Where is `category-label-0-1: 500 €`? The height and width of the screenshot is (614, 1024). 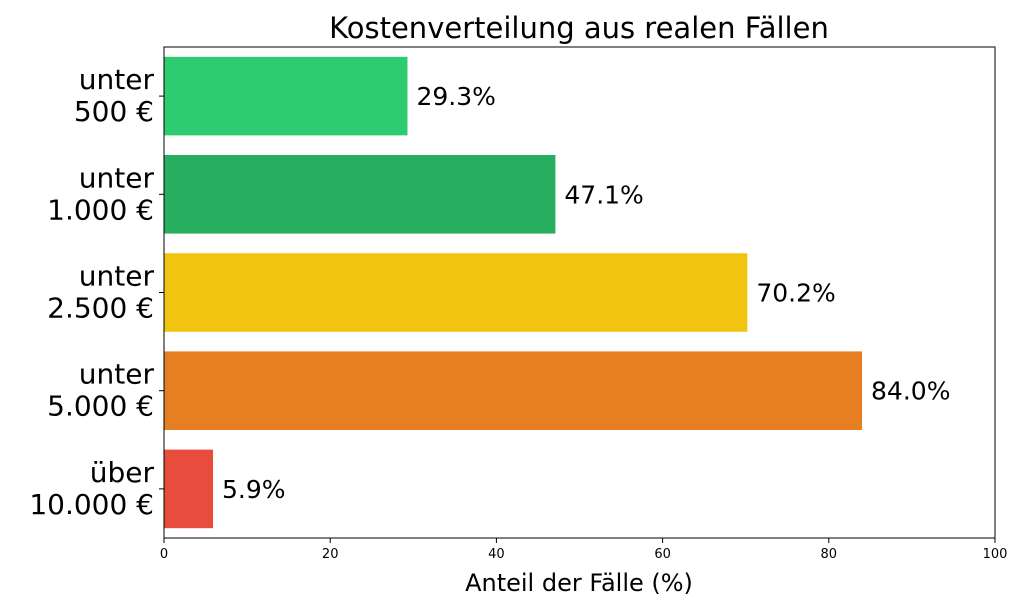 category-label-0-1: 500 € is located at coordinates (114, 111).